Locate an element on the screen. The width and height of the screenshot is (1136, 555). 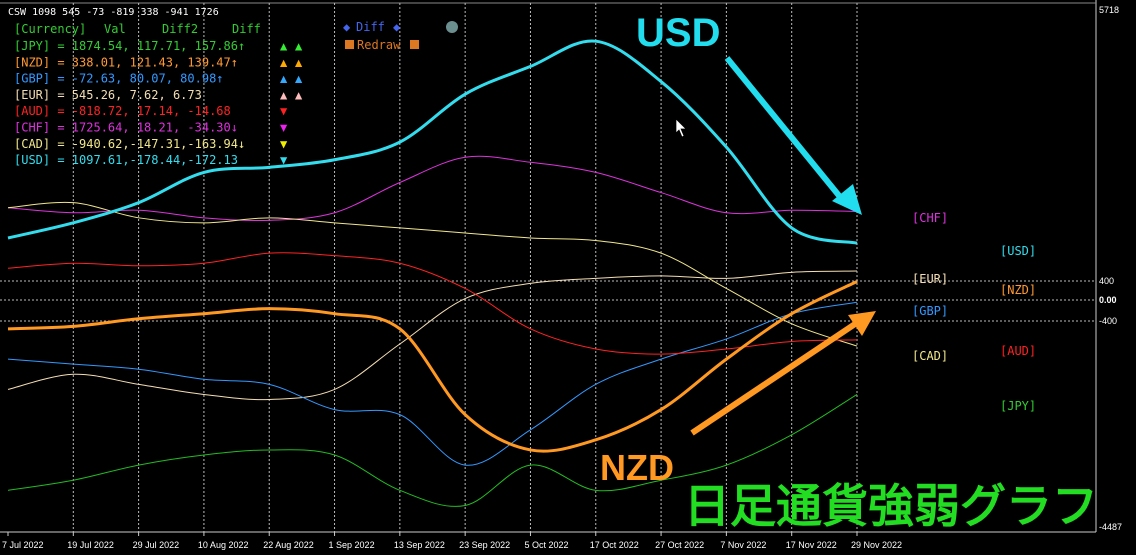
redraw-button: Redraw is located at coordinates (382, 45).